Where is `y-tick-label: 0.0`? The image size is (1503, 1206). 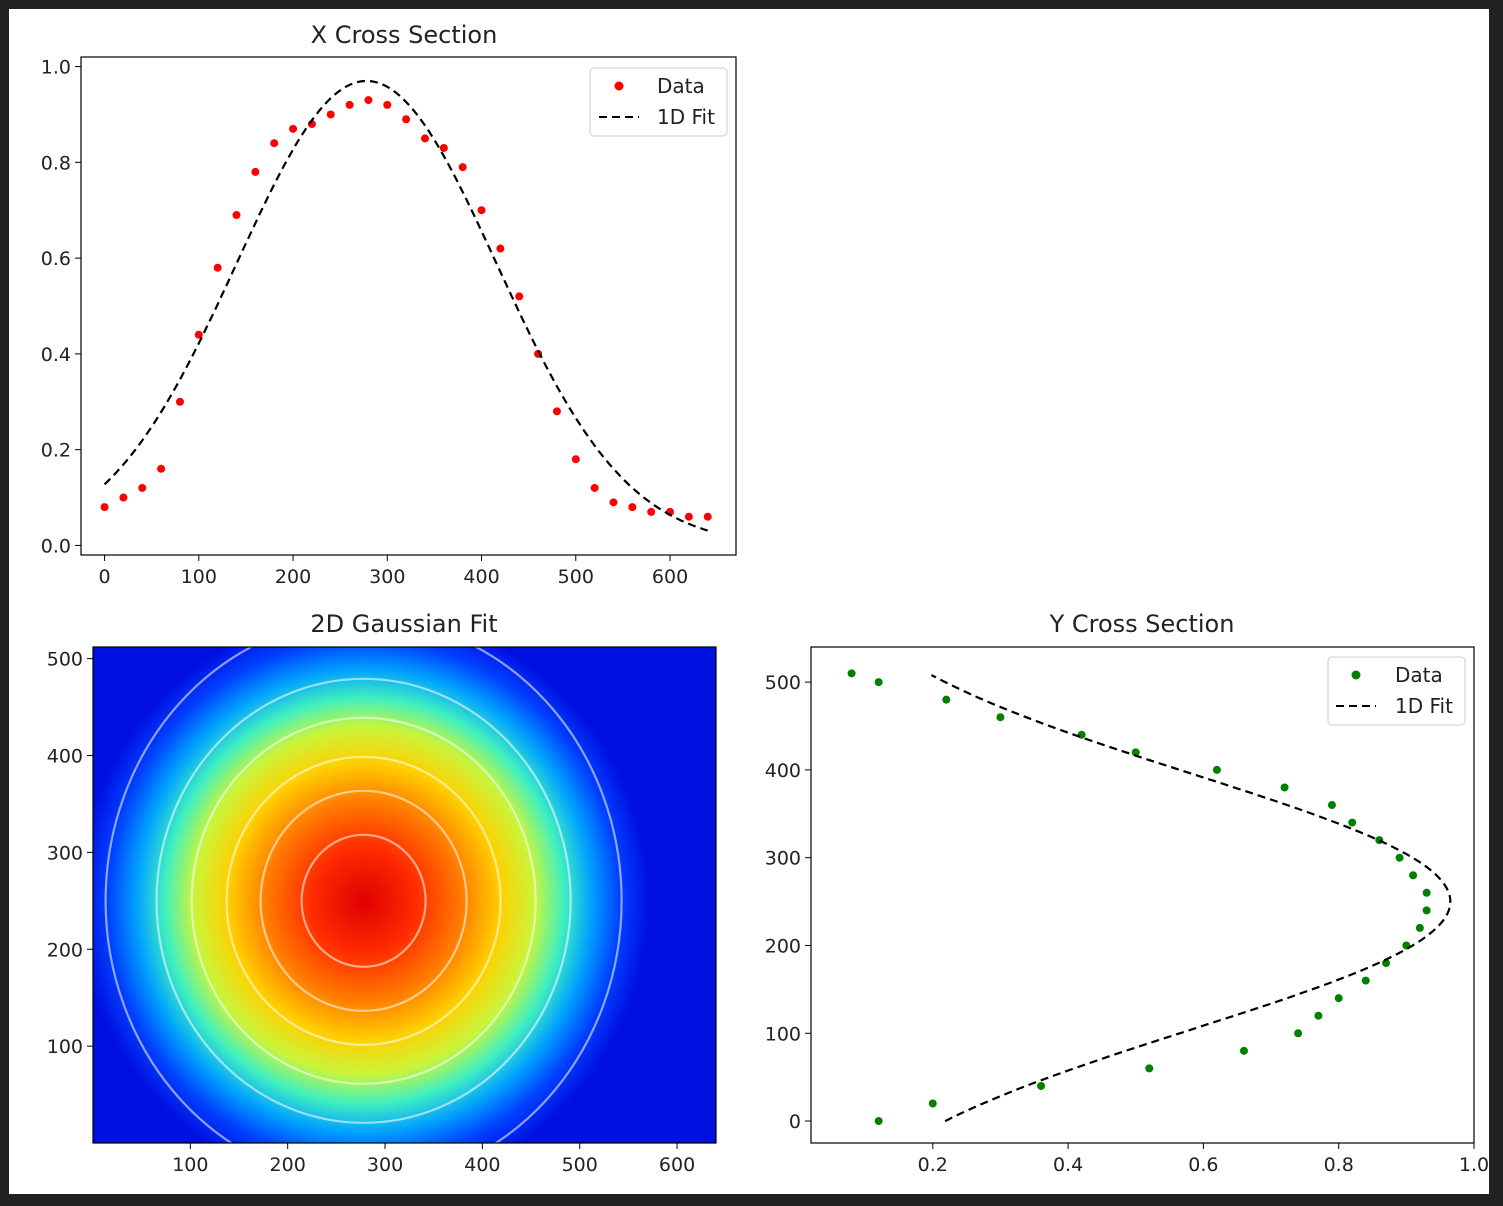
y-tick-label: 0.0 is located at coordinates (56, 546).